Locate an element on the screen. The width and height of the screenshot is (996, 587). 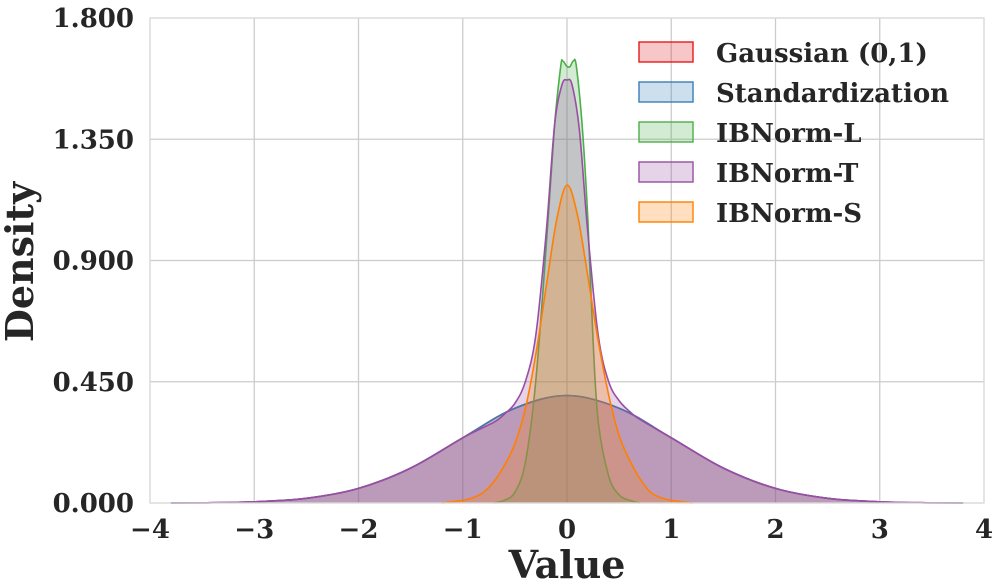
y-tick-label: 0.000 is located at coordinates (93, 504).